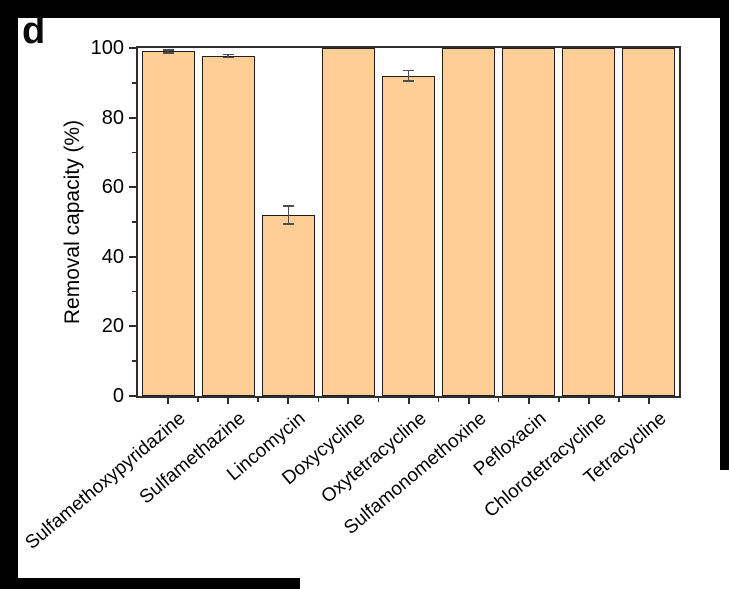  Describe the element at coordinates (72, 222) in the screenshot. I see `y-axis-title: Removal capacity (%)` at that location.